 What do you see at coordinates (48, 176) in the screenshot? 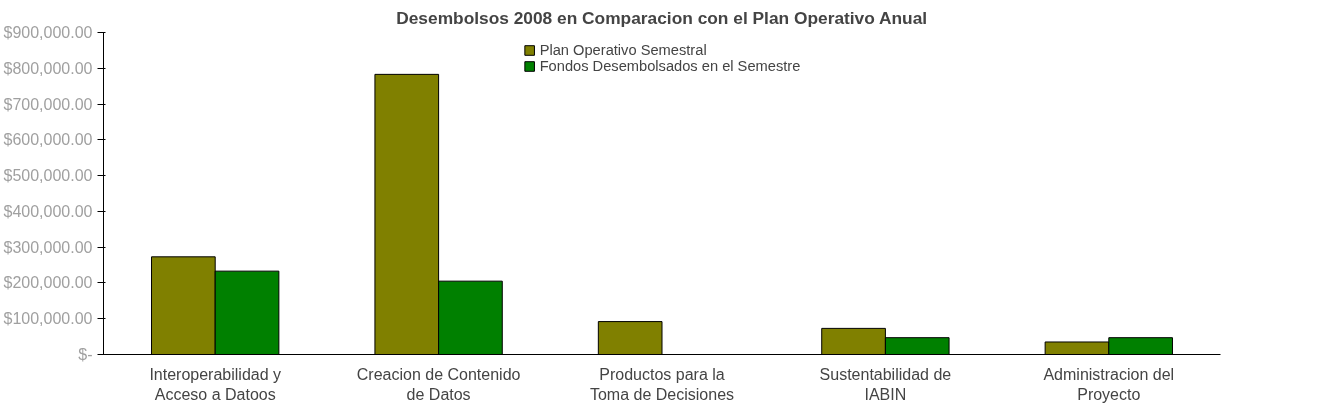
I see `y-tick-label: $500,000.00` at bounding box center [48, 176].